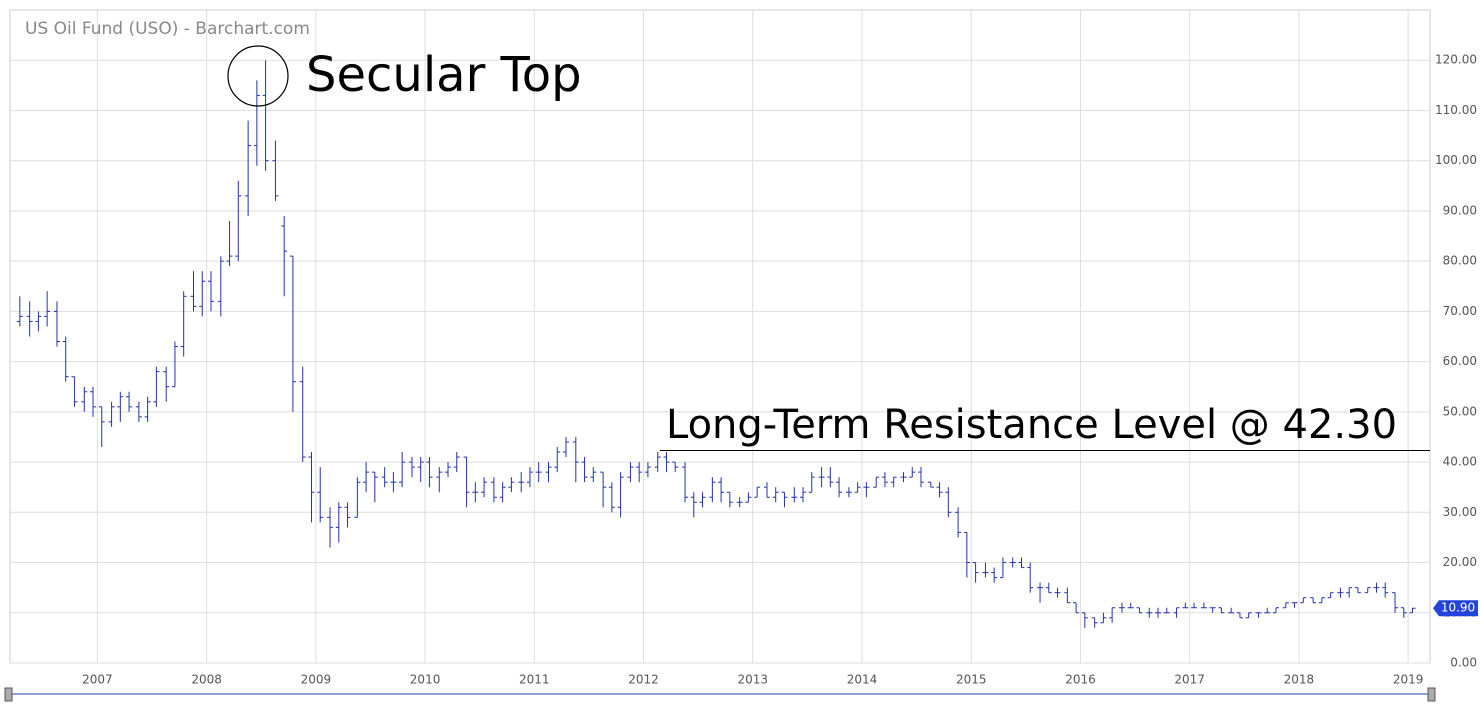 Image resolution: width=1482 pixels, height=710 pixels. I want to click on last-price-label: 10.90, so click(1458, 608).